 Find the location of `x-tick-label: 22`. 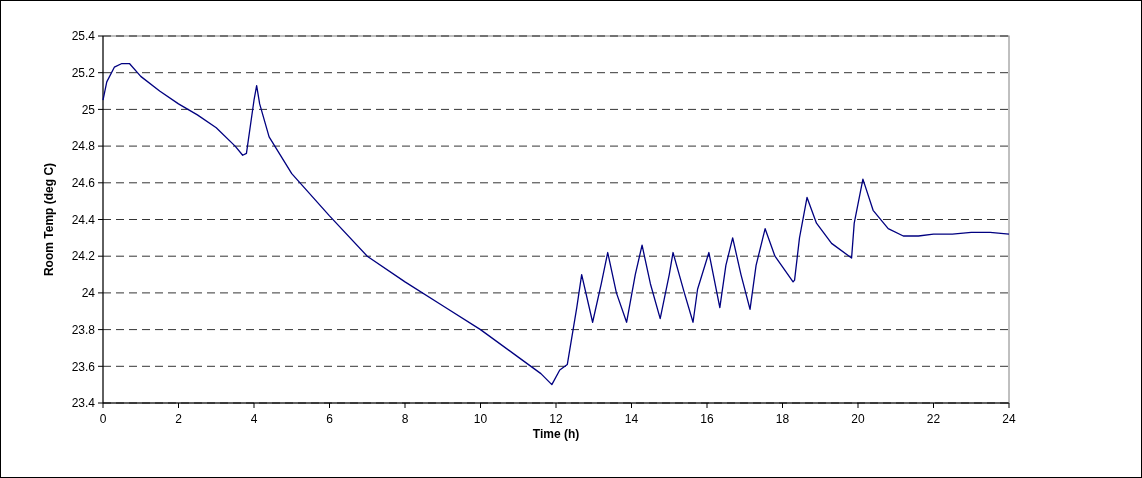

x-tick-label: 22 is located at coordinates (933, 419).